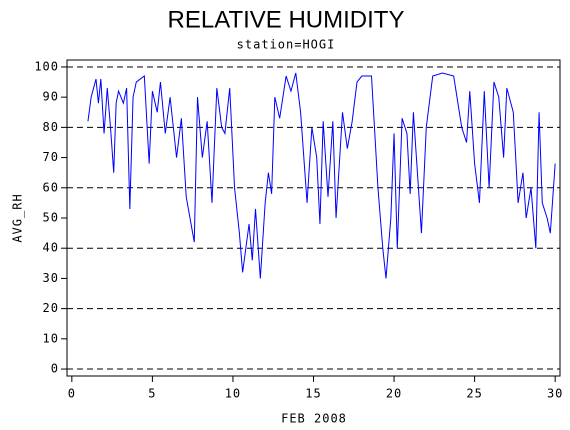 This screenshot has width=570, height=430. I want to click on y-tick-label: 10, so click(51, 338).